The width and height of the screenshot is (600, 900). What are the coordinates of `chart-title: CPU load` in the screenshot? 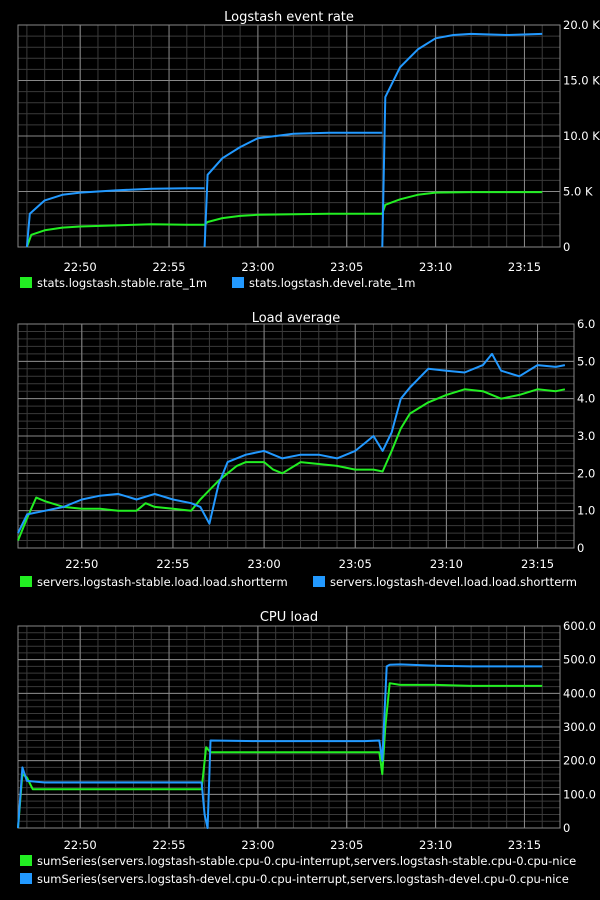 It's located at (289, 617).